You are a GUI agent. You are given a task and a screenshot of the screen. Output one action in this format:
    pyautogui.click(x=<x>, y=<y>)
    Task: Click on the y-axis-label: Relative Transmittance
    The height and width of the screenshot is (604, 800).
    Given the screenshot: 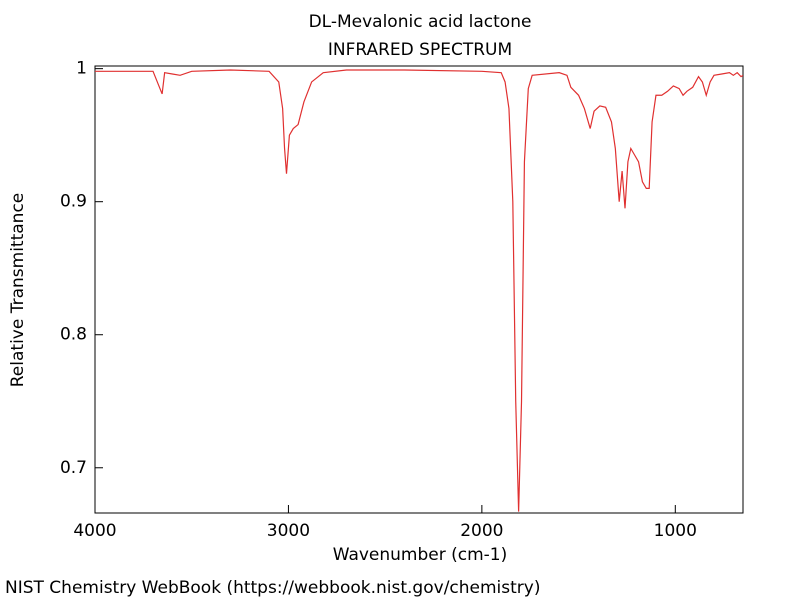 What is the action you would take?
    pyautogui.click(x=18, y=290)
    